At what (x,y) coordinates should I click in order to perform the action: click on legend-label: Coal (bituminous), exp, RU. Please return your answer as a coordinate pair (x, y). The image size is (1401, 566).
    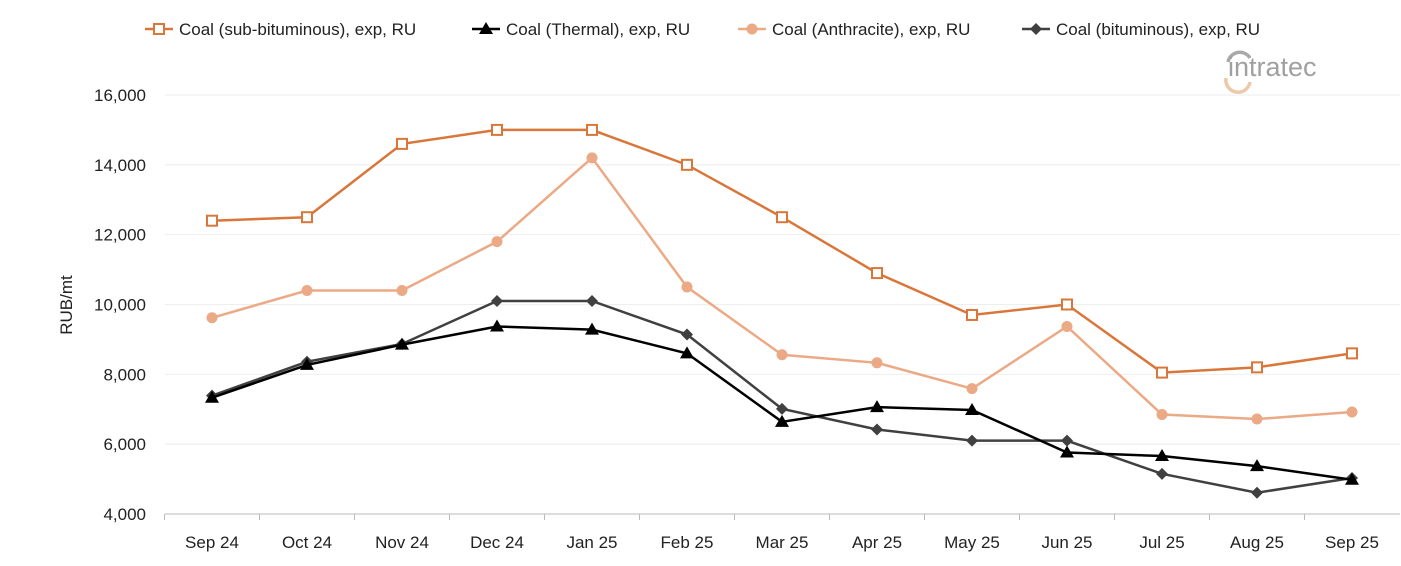
    Looking at the image, I should click on (1158, 29).